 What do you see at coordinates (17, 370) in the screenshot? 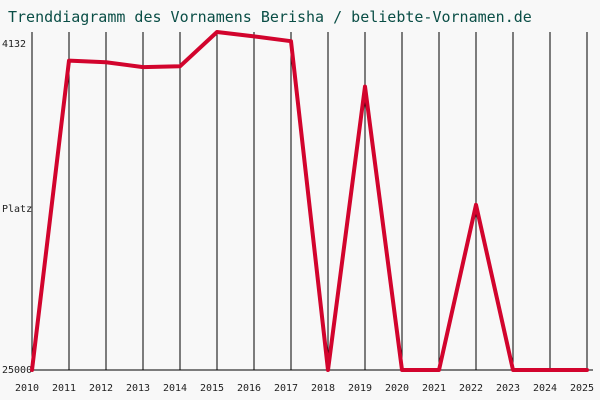
I see `y-bottom-label: 25000` at bounding box center [17, 370].